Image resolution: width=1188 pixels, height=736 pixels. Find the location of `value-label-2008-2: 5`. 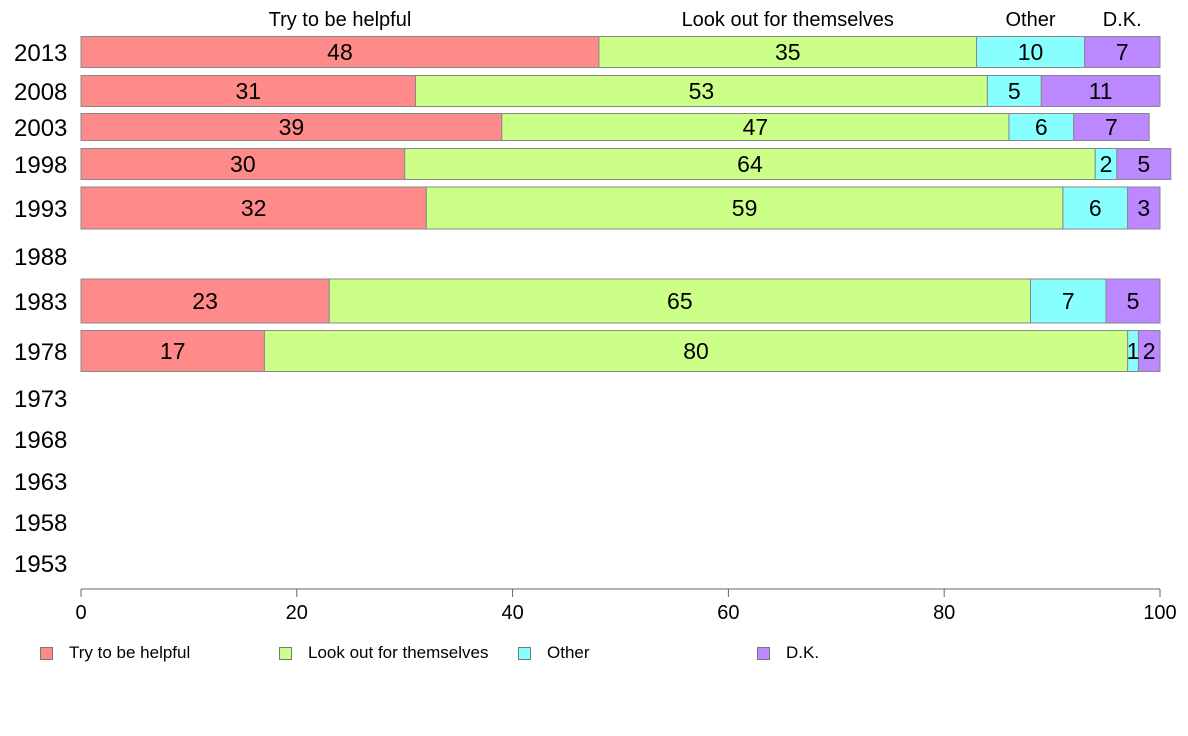

value-label-2008-2: 5 is located at coordinates (1014, 91).